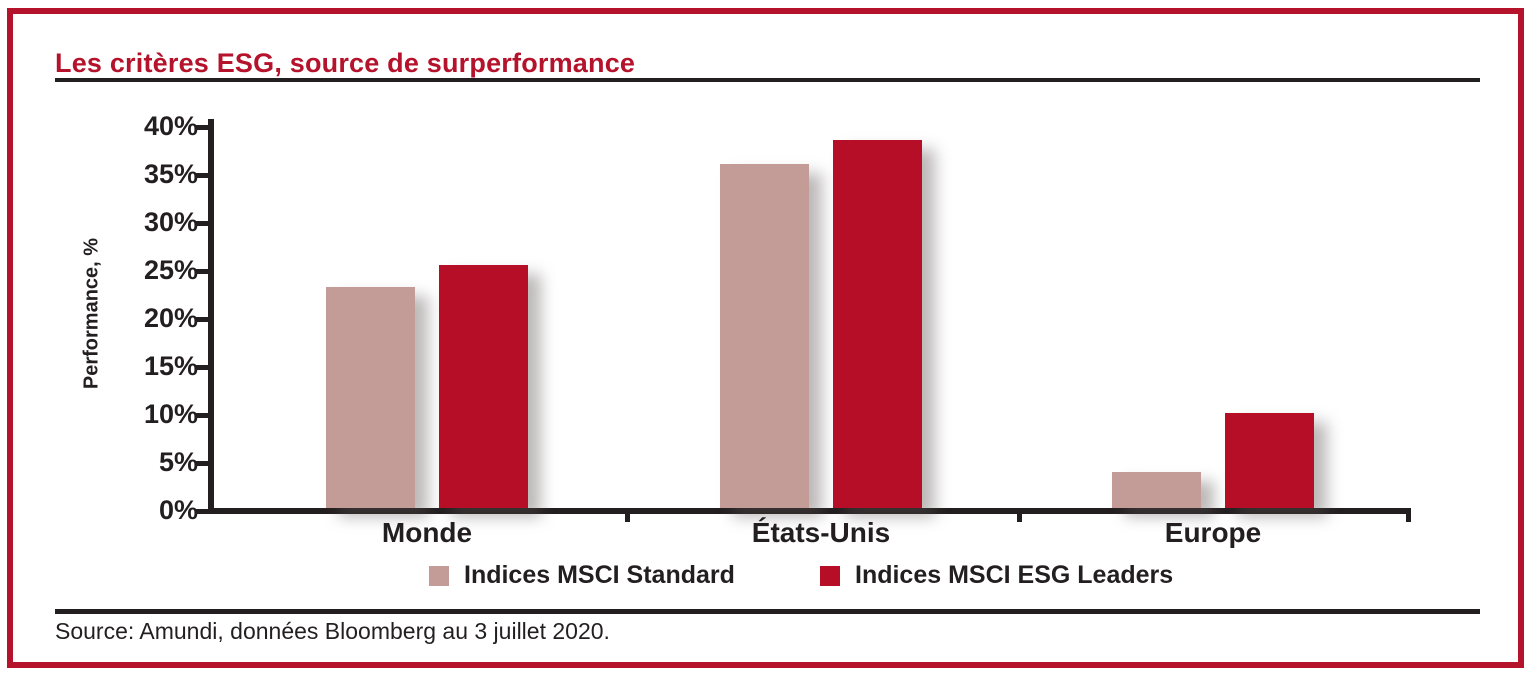 This screenshot has width=1535, height=674. Describe the element at coordinates (1156, 489) in the screenshot. I see `bar-europe-indices-msci-standard` at that location.